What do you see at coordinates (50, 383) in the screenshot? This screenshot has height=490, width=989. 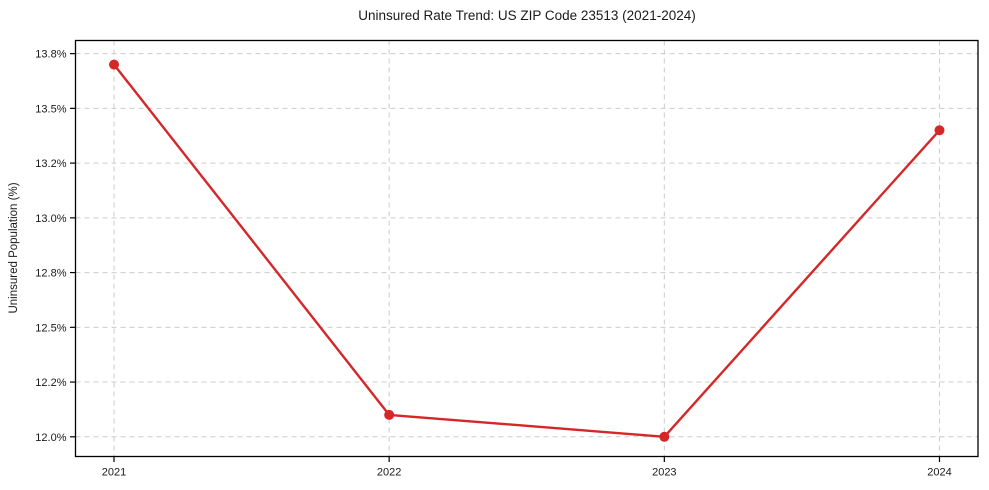 I see `y-tick-label: 12.2%` at bounding box center [50, 383].